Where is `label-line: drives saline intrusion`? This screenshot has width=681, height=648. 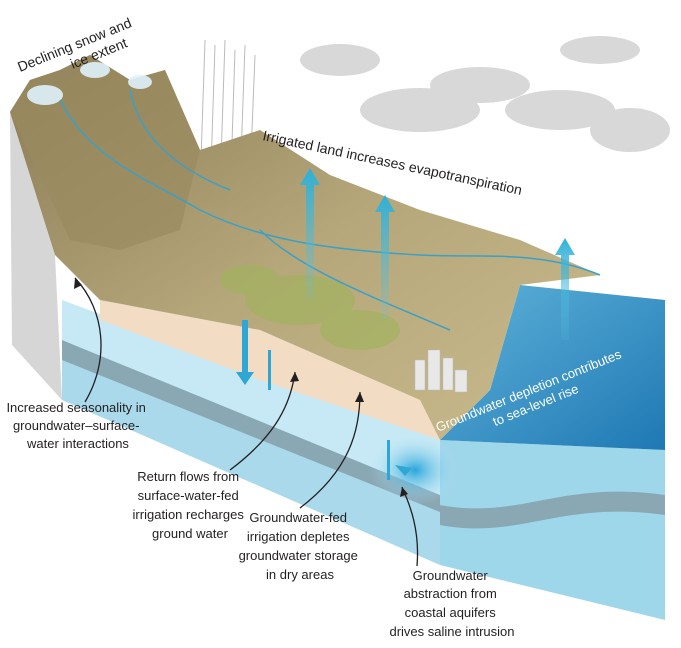 label-line: drives saline intrusion is located at coordinates (451, 631).